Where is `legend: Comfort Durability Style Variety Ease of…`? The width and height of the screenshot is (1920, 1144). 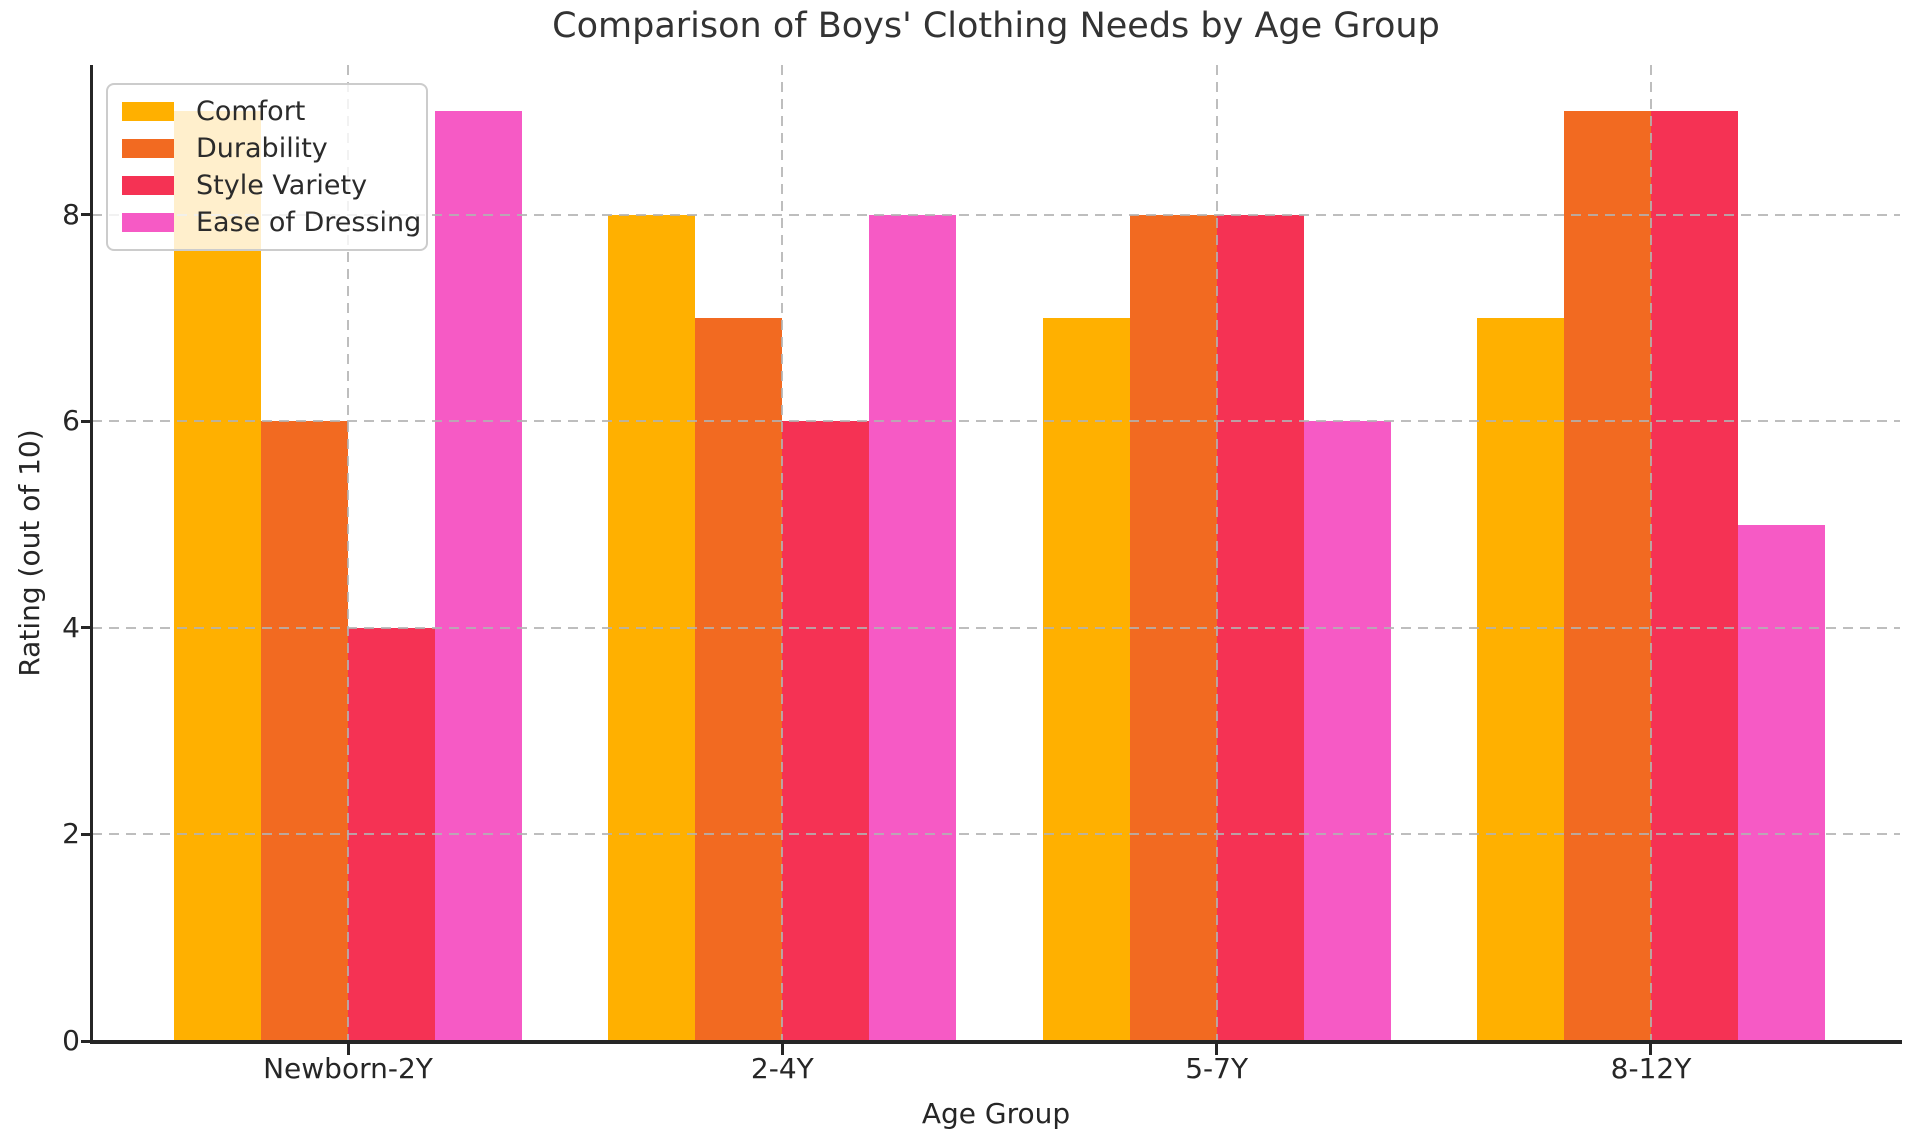
legend: Comfort Durability Style Variety Ease of… is located at coordinates (267, 167).